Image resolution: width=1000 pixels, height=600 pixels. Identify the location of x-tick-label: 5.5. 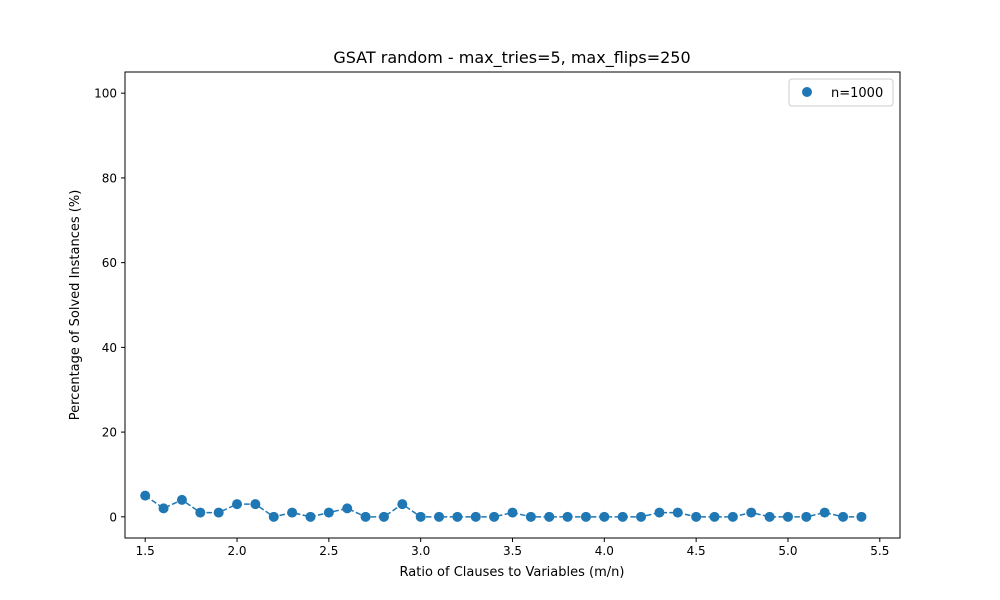
(879, 551).